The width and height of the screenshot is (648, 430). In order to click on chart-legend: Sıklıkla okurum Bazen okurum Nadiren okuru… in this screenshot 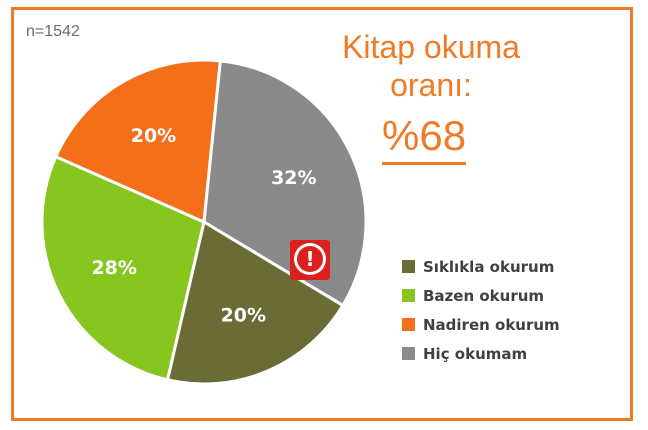, I will do `click(481, 310)`.